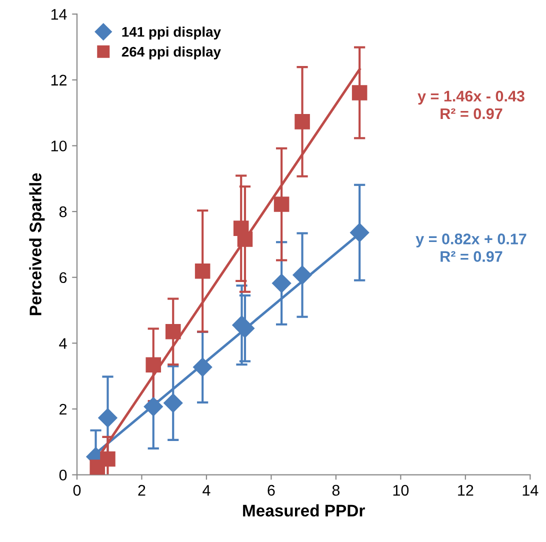 The width and height of the screenshot is (546, 542). I want to click on y-axis-title: Perceived Sparkle, so click(37, 244).